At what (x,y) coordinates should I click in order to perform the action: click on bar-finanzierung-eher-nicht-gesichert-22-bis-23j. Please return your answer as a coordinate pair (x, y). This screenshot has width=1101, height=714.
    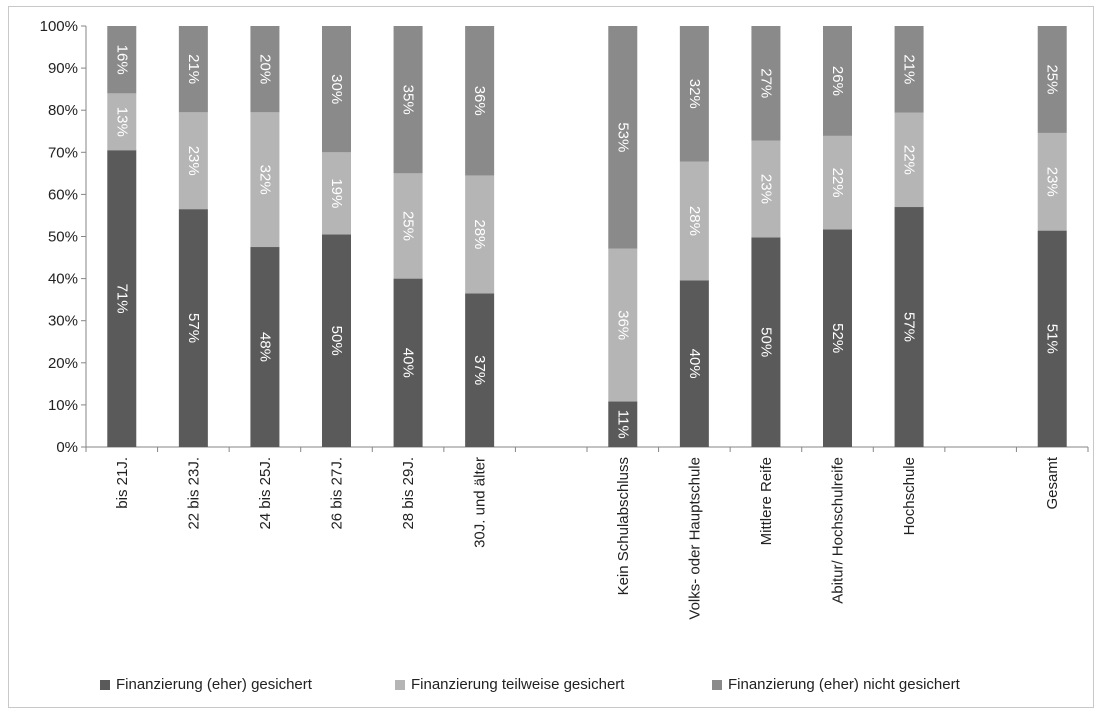
    Looking at the image, I should click on (193, 69).